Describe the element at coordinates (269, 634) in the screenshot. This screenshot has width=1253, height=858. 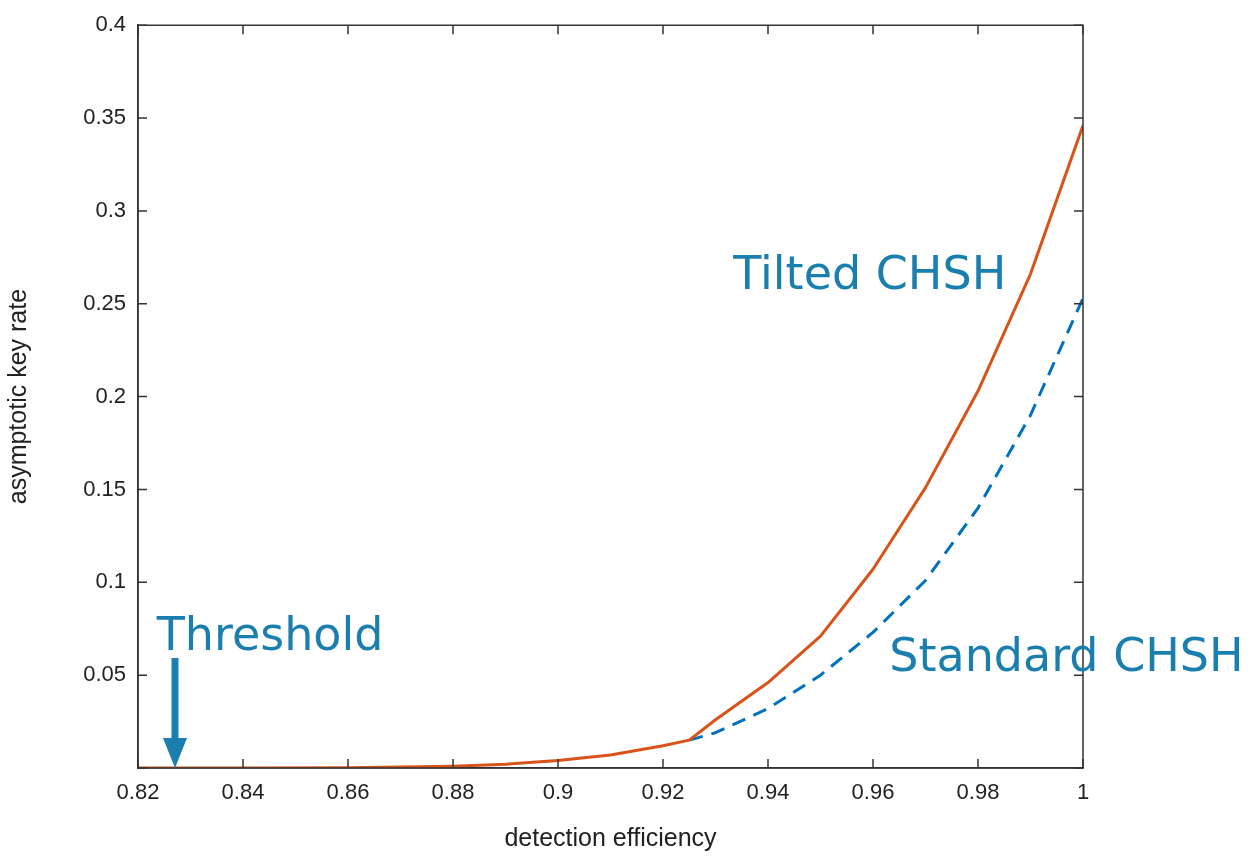
I see `annotation: Threshold` at that location.